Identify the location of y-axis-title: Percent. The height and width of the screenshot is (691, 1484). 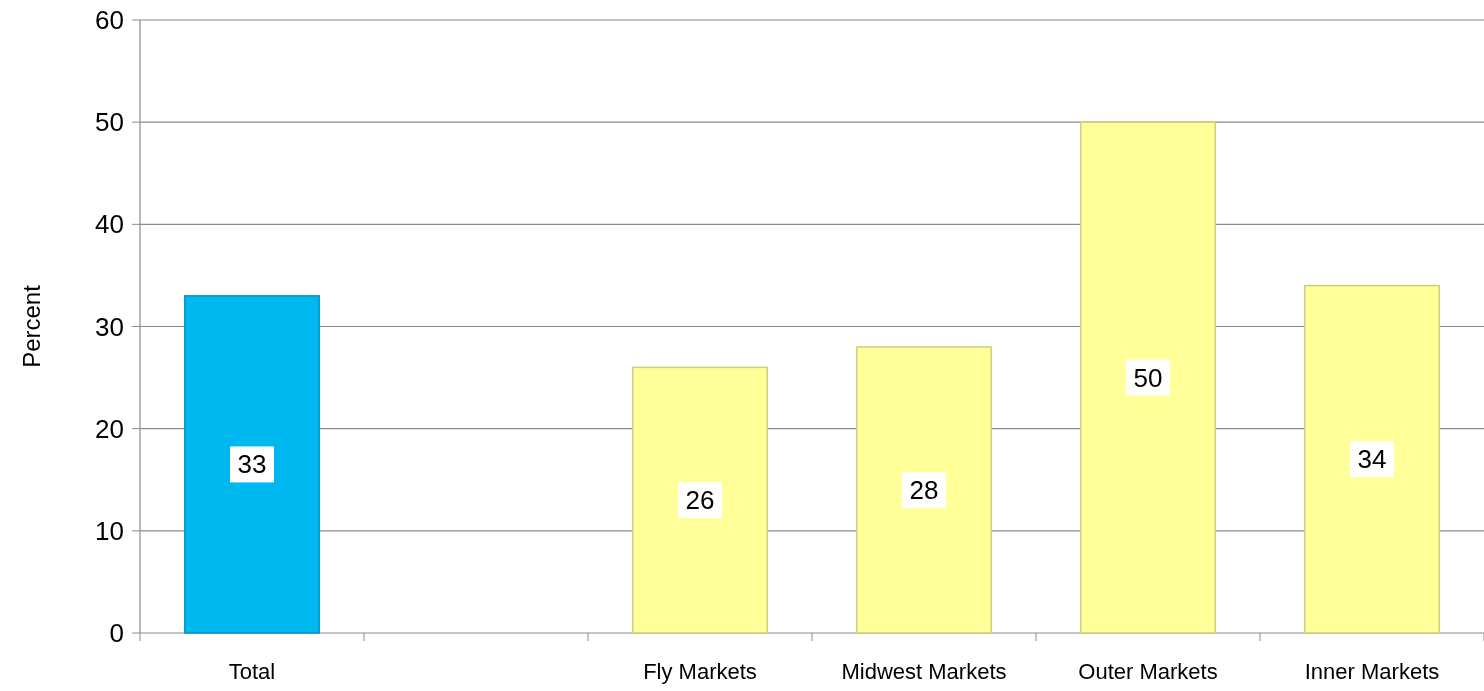
(31, 326).